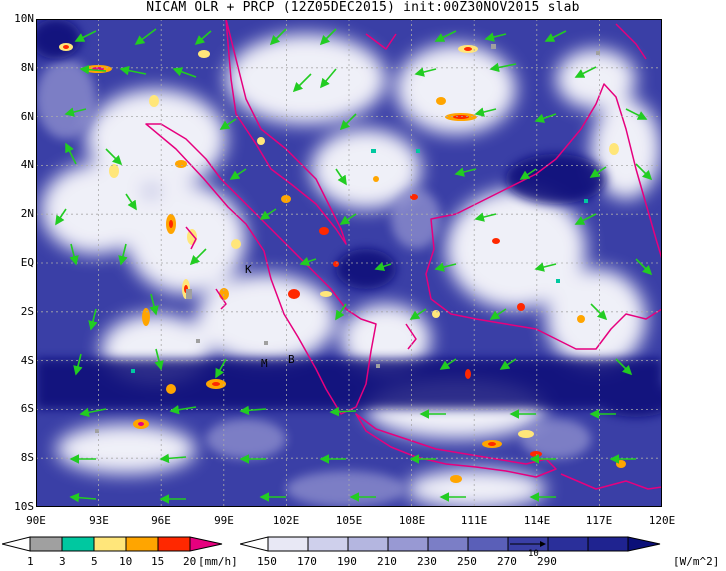 The height and width of the screenshot is (571, 726). Describe the element at coordinates (644, 544) in the screenshot. I see `olr-bar-over` at that location.